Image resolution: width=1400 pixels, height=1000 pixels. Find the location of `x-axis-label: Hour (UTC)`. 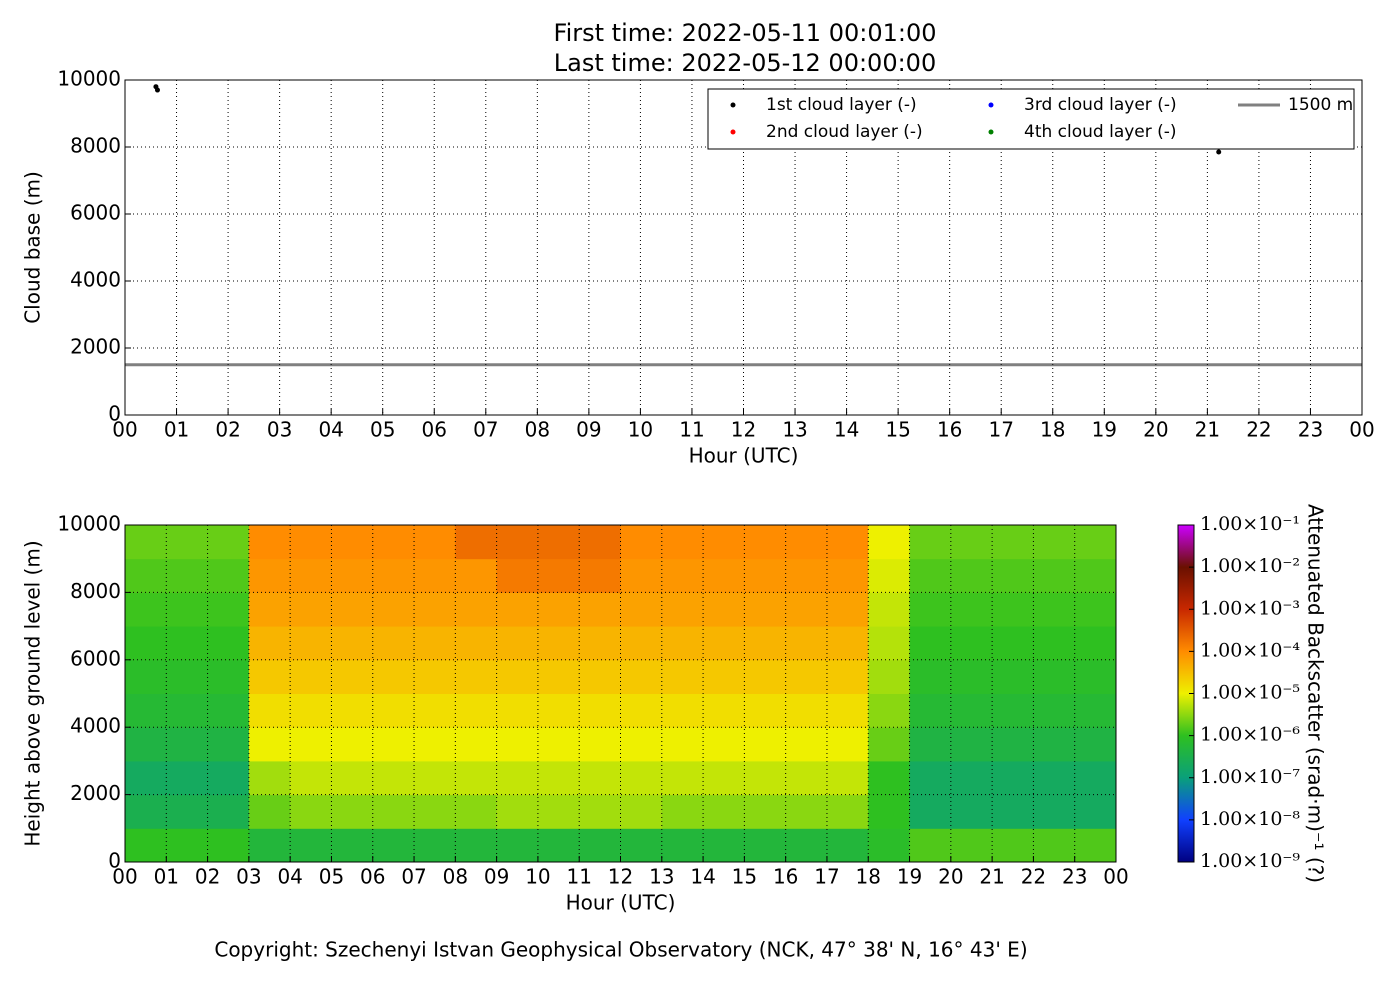

x-axis-label: Hour (UTC) is located at coordinates (621, 903).